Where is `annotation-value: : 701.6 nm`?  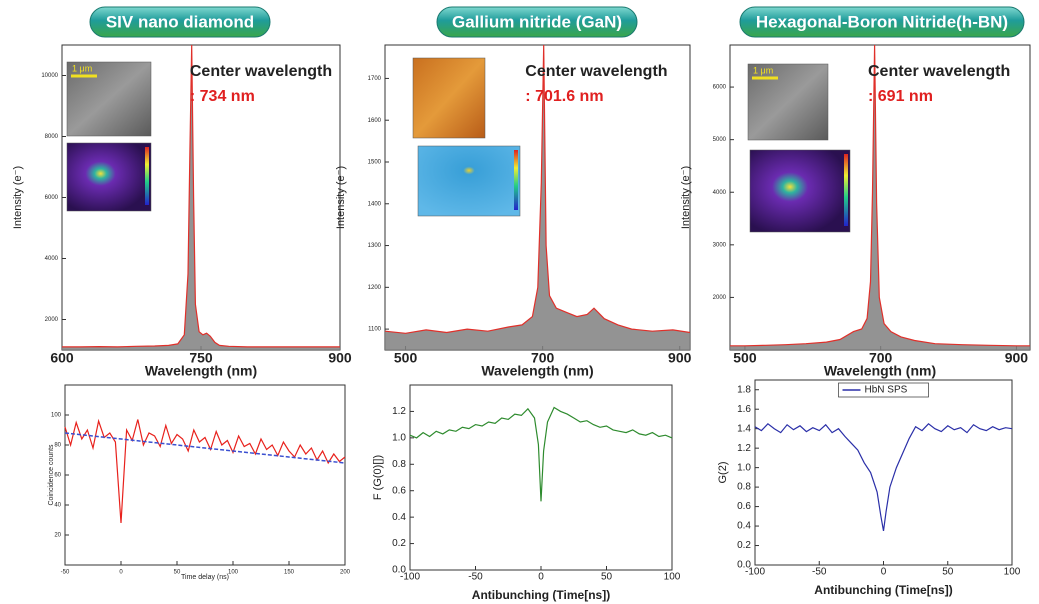
annotation-value: : 701.6 nm is located at coordinates (564, 96).